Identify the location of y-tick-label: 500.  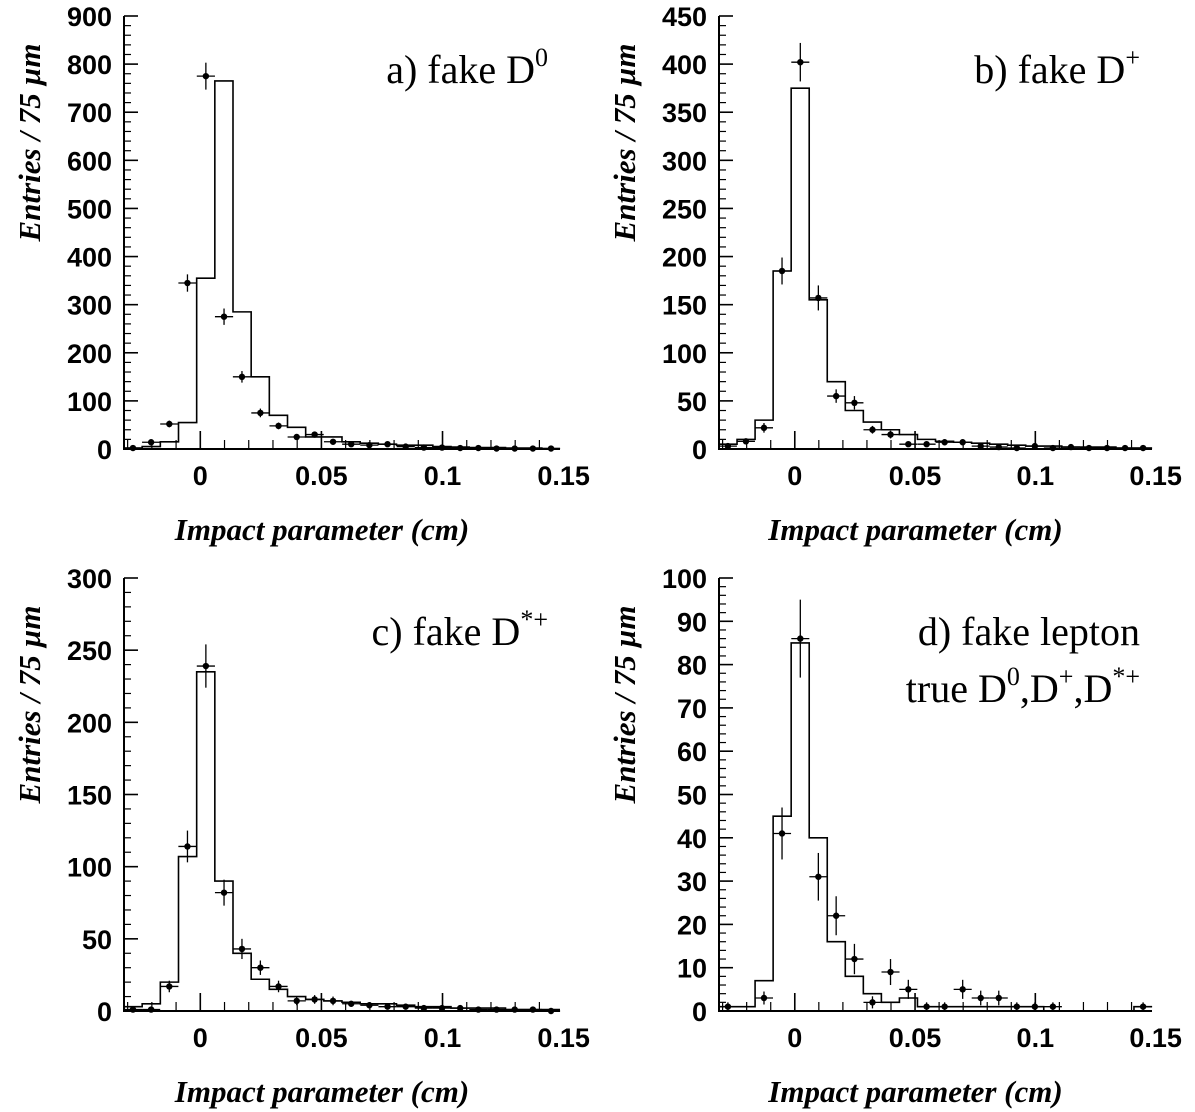
(89, 209).